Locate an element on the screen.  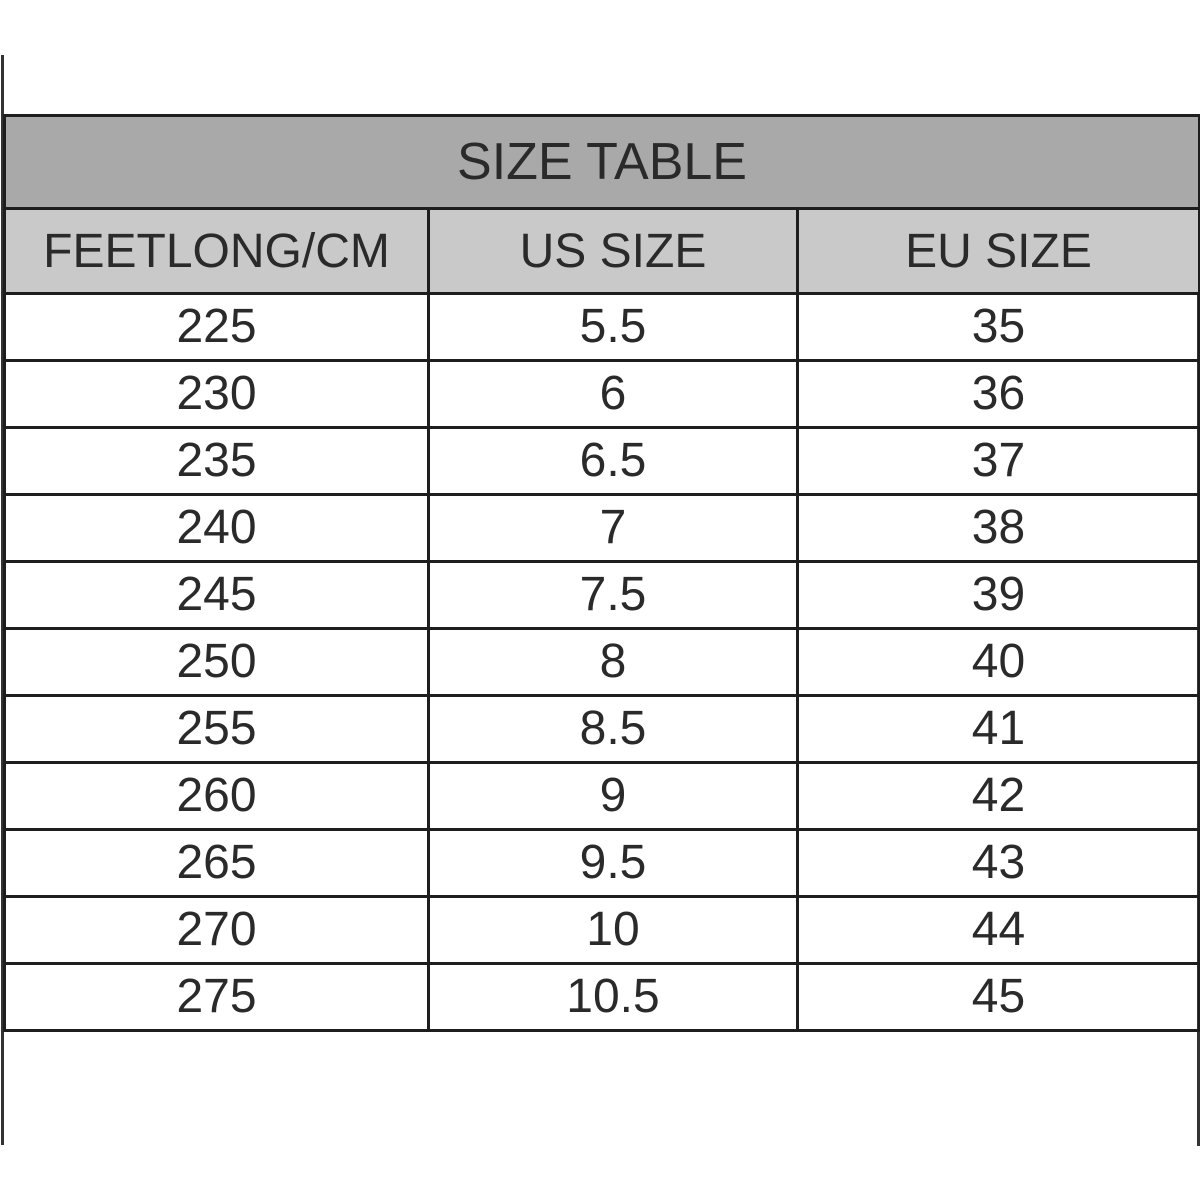
eu-size-cell: 35 is located at coordinates (998, 327).